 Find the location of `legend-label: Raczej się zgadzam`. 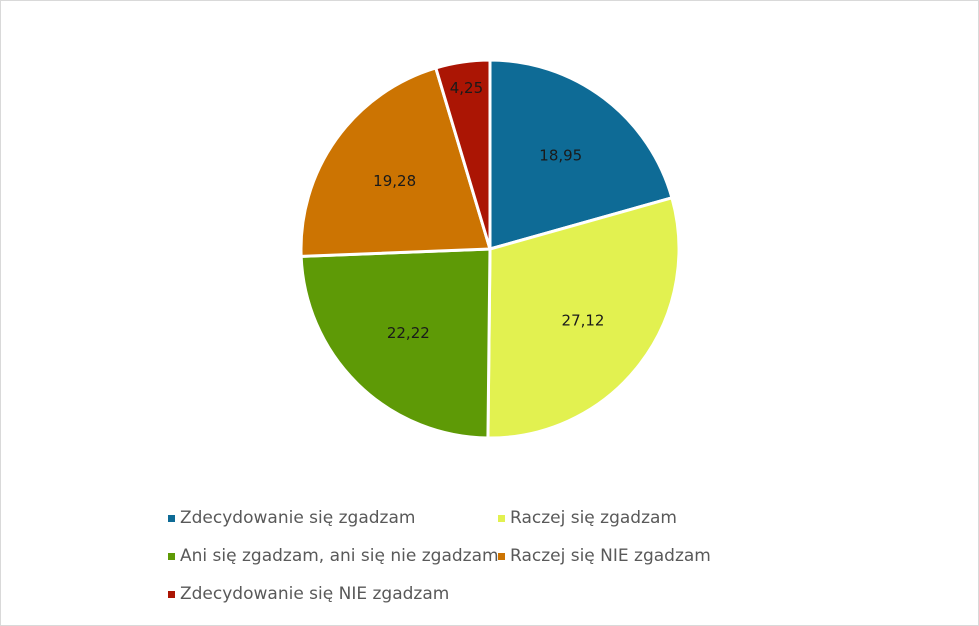

legend-label: Raczej się zgadzam is located at coordinates (593, 518).